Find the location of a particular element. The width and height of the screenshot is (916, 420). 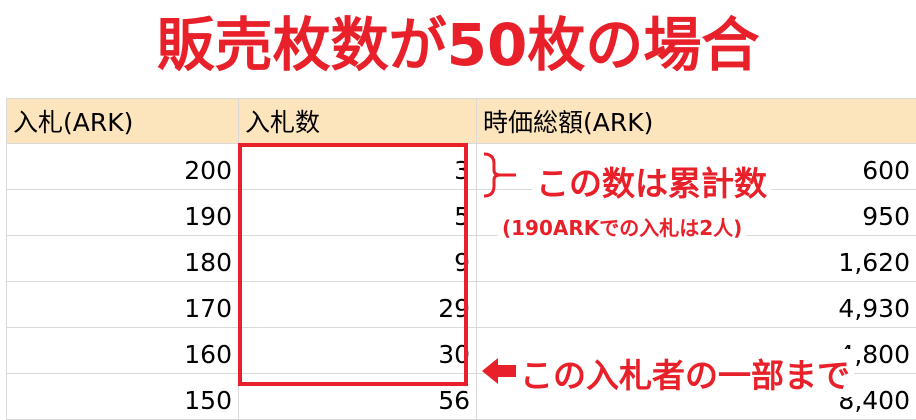

cell-bid: 160 is located at coordinates (123, 351).